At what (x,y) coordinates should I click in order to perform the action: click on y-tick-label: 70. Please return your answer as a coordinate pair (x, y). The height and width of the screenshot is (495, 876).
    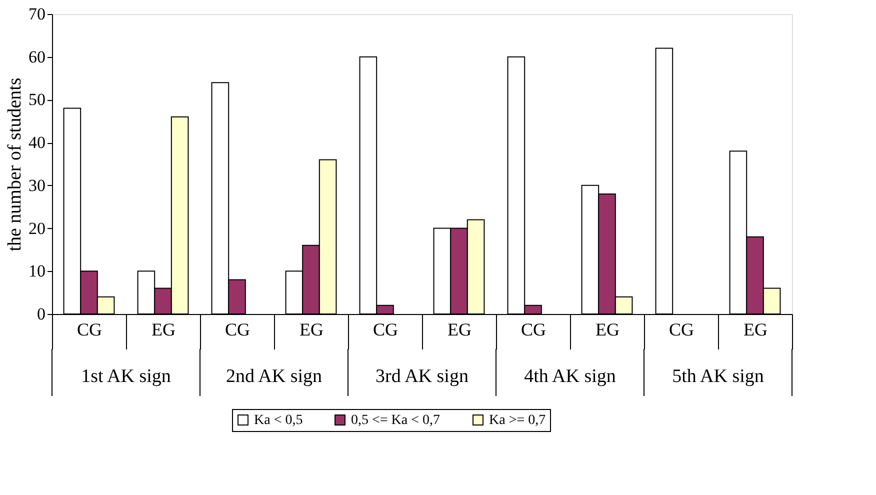
    Looking at the image, I should click on (37, 14).